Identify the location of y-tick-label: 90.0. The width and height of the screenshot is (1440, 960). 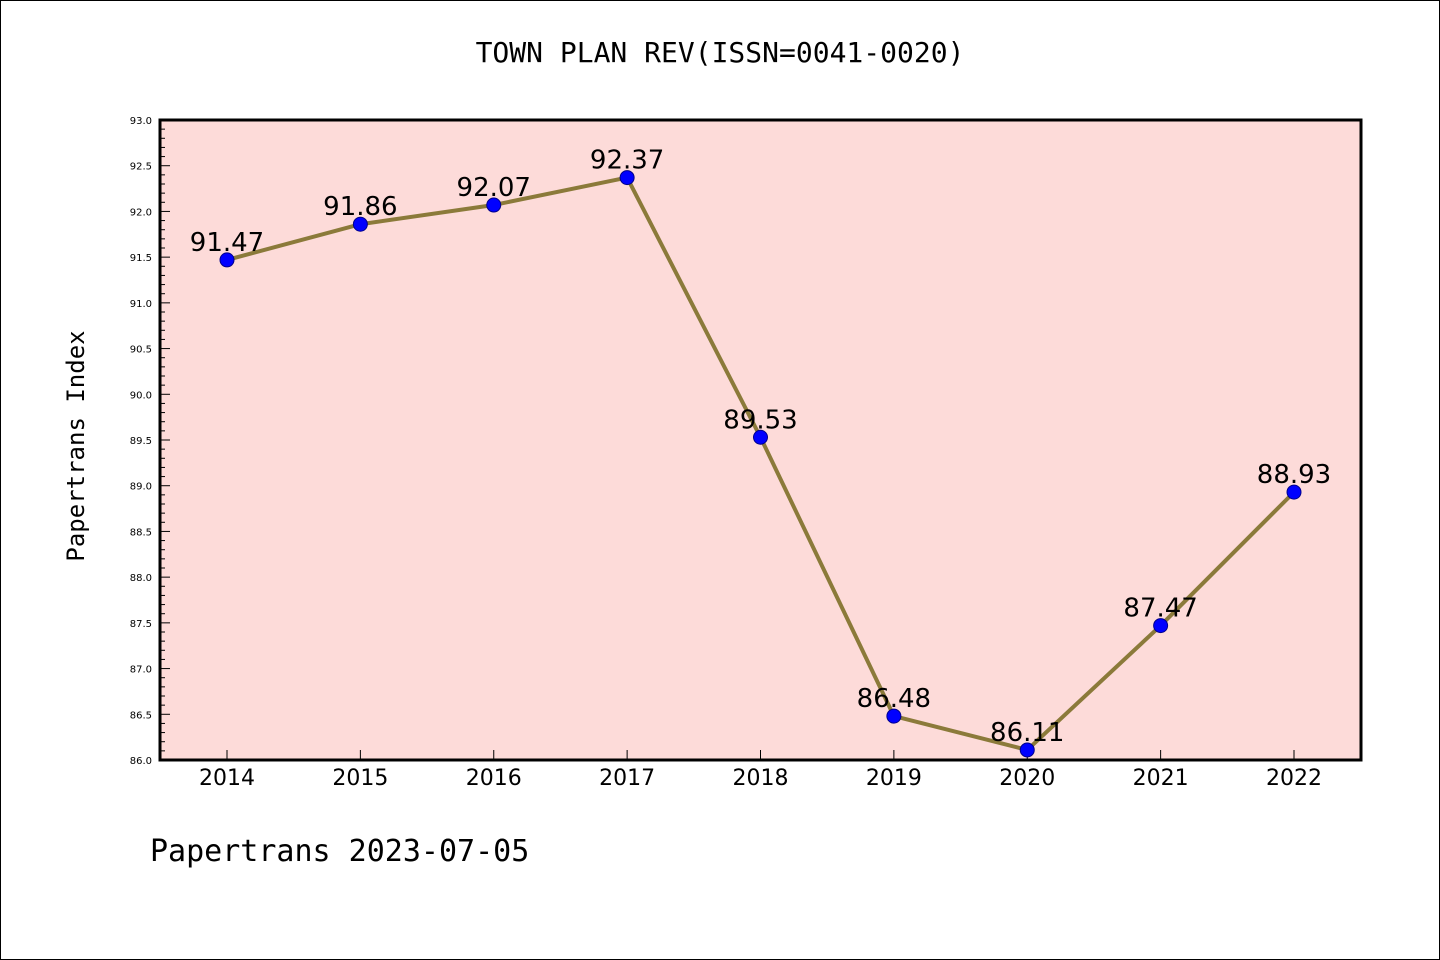
(141, 395).